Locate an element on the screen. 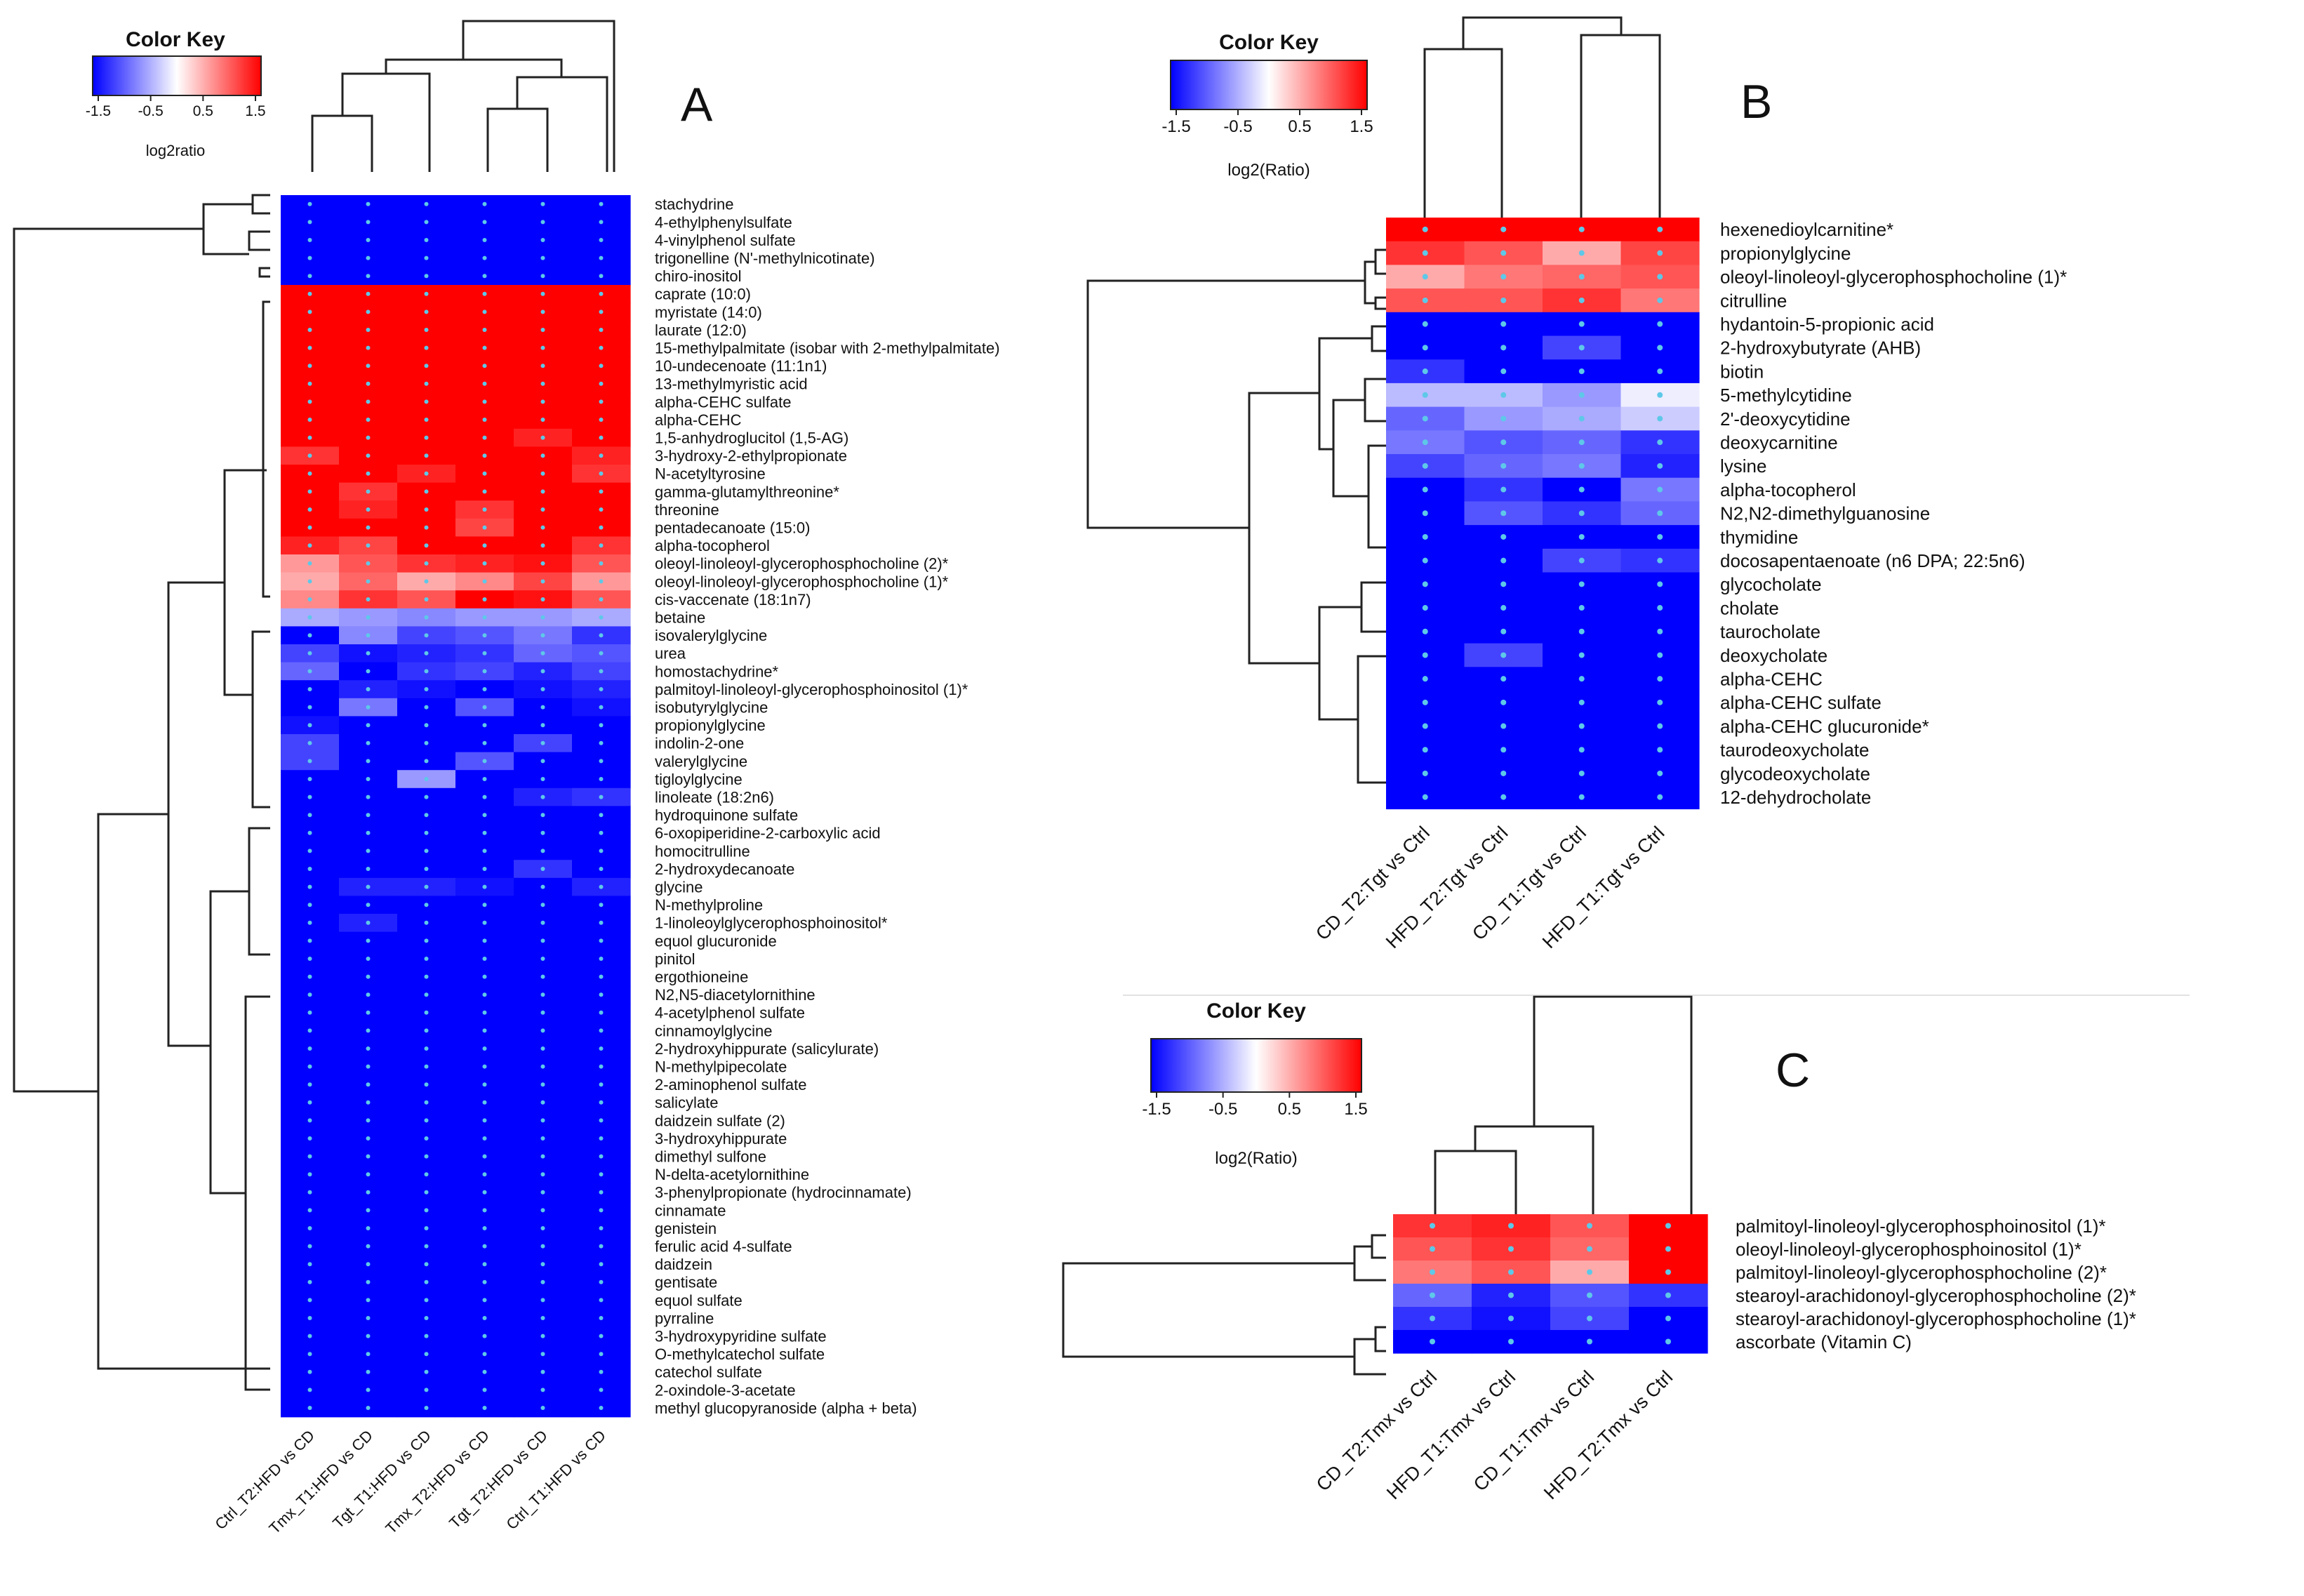 The width and height of the screenshot is (2304, 1596). heatmap-c is located at coordinates (1550, 1284).